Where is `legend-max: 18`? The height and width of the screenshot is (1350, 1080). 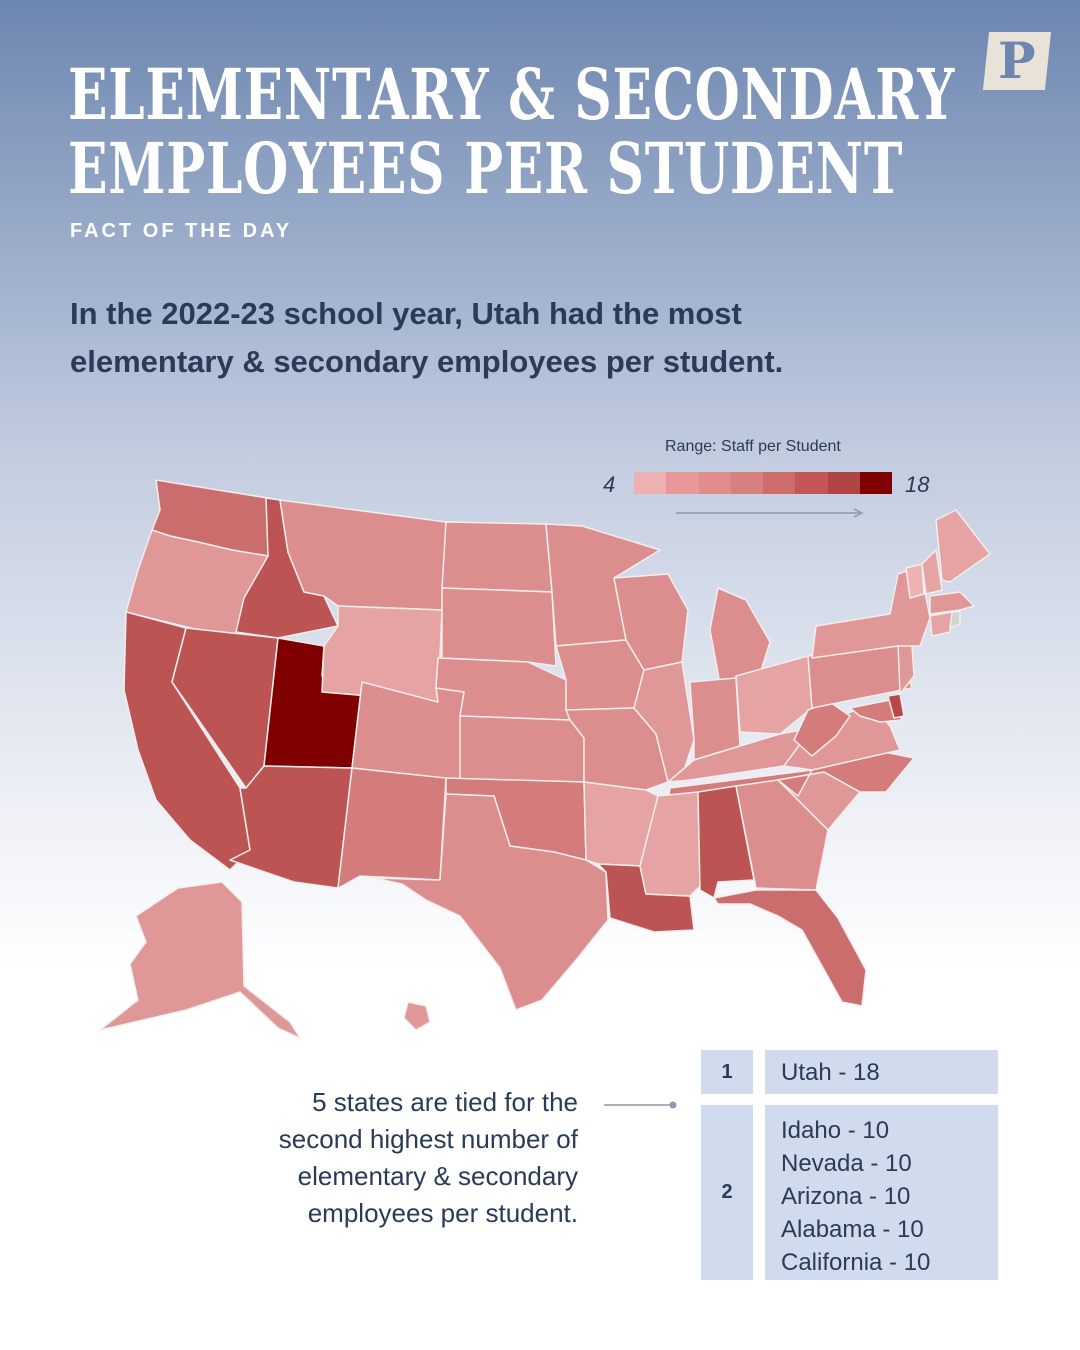
legend-max: 18 is located at coordinates (917, 484).